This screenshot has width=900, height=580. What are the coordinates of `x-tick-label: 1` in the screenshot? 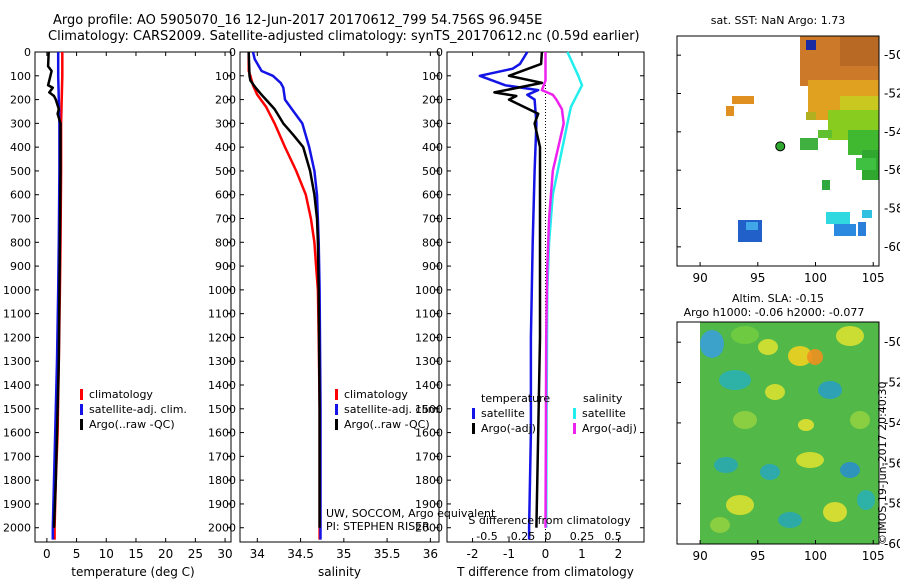 It's located at (582, 554).